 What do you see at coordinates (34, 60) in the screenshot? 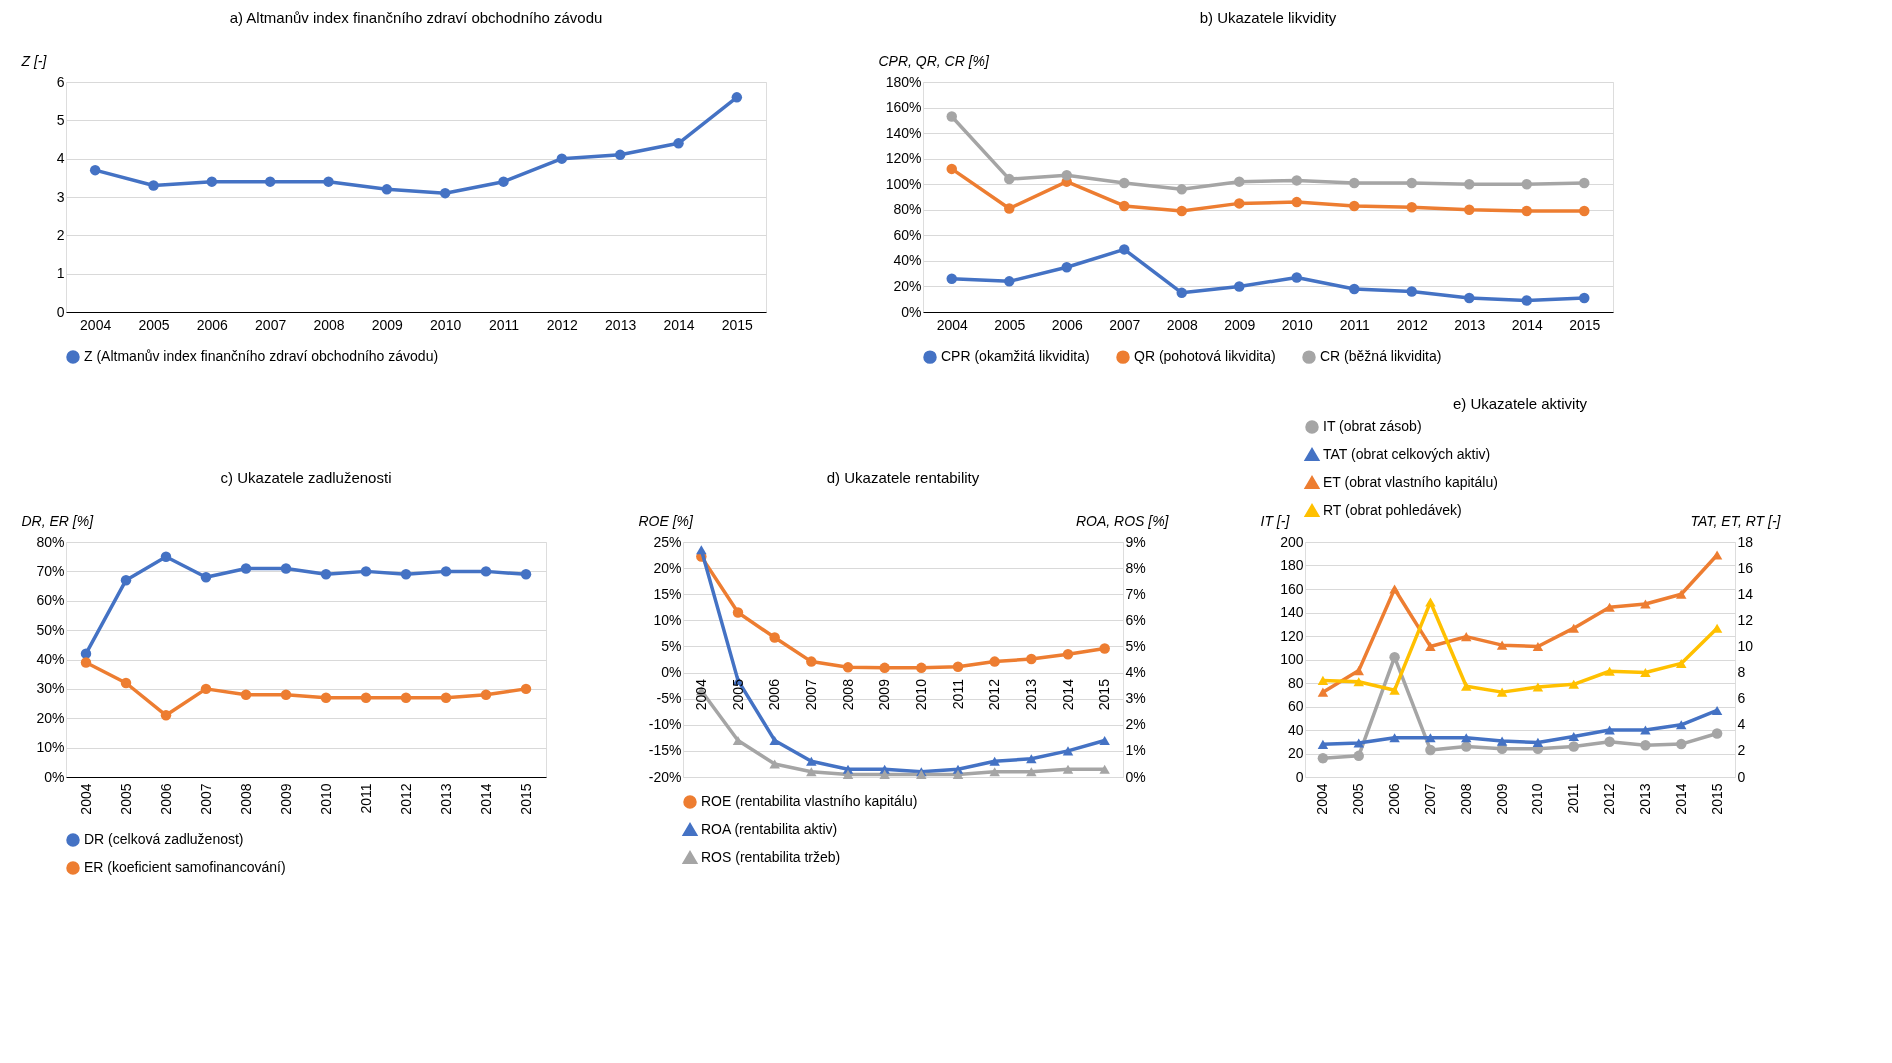
I see `y-axis-title: Z [-]` at bounding box center [34, 60].